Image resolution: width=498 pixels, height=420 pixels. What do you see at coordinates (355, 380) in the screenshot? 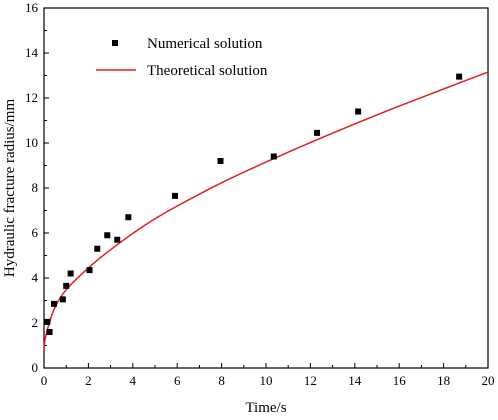
I see `x-tick-label: 14` at bounding box center [355, 380].